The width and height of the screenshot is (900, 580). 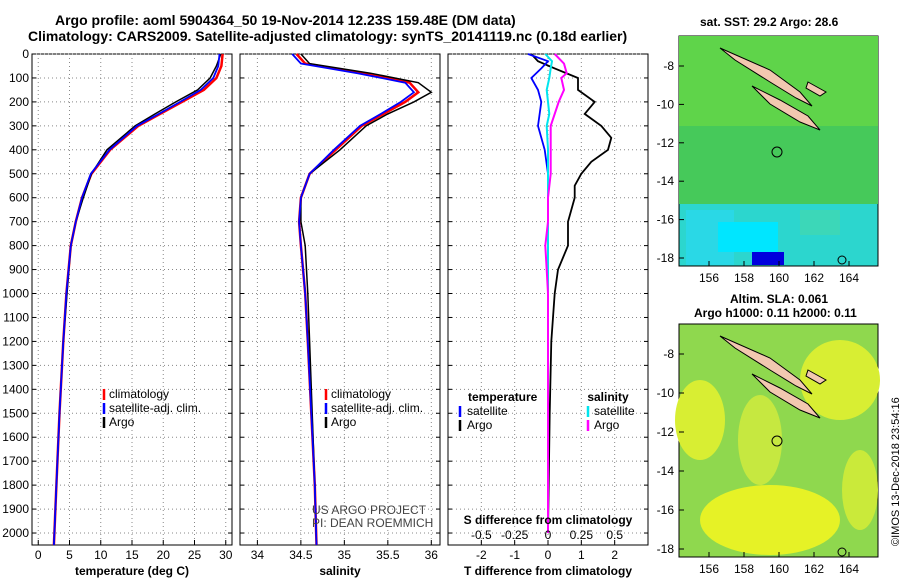 I want to click on x-tick-label: 35, so click(x=345, y=555).